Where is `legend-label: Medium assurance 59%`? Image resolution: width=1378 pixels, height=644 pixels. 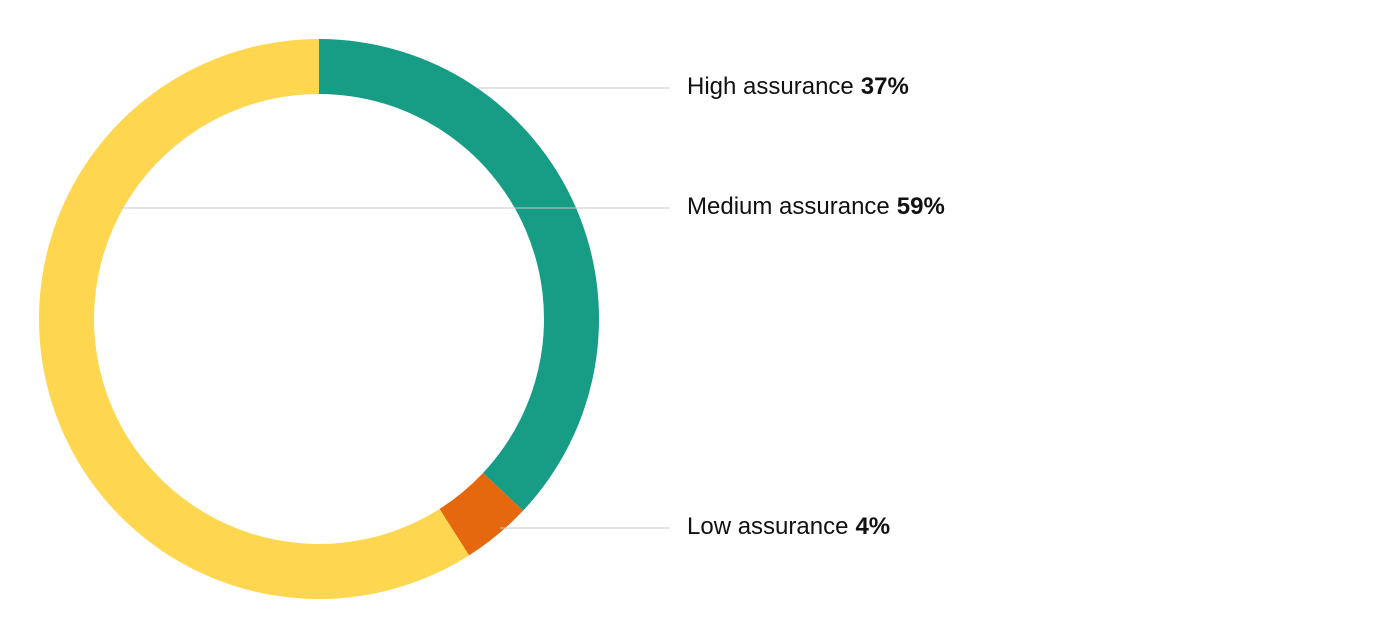 legend-label: Medium assurance 59% is located at coordinates (816, 206).